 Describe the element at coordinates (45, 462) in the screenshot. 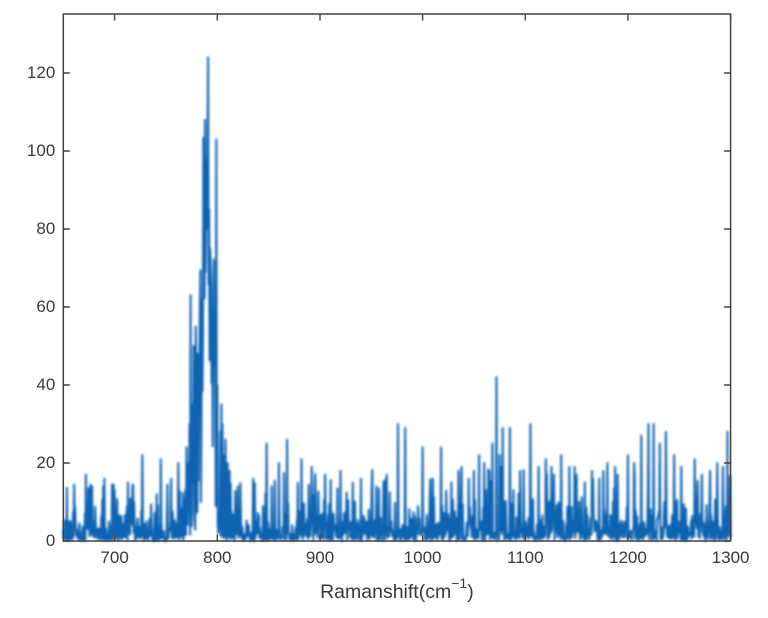

I see `svg-text: 20` at that location.